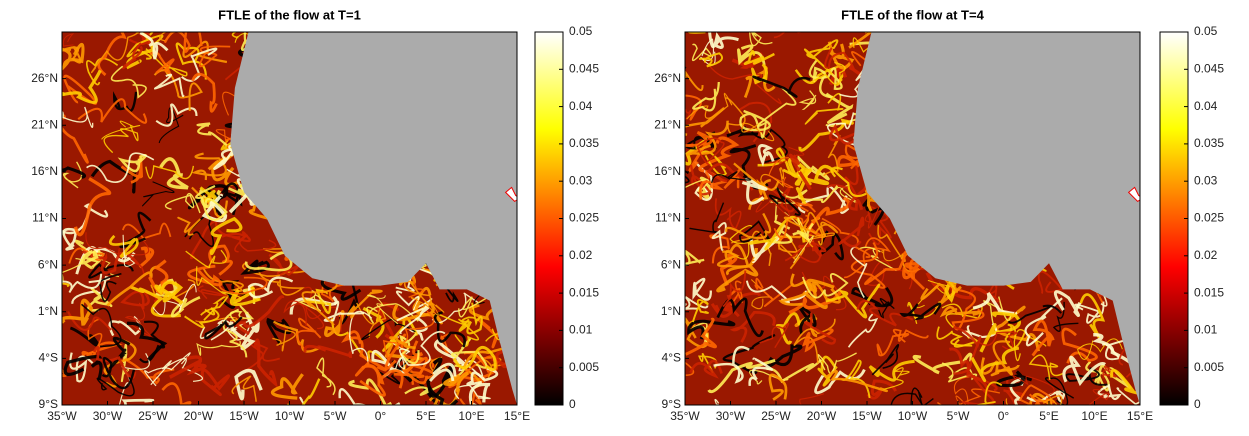  What do you see at coordinates (671, 311) in the screenshot?
I see `y-tick-label: 1°N` at bounding box center [671, 311].